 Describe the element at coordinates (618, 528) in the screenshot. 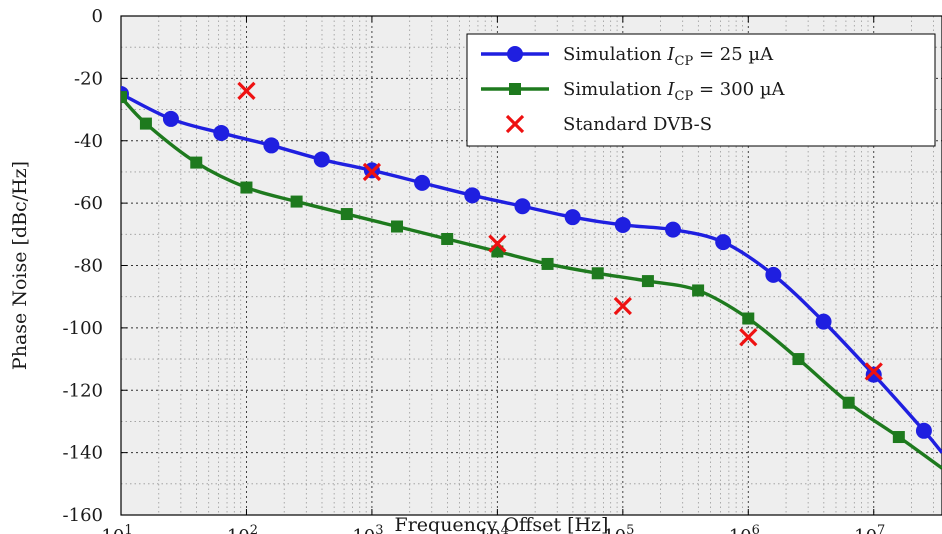

I see `x-tick-label: 105` at that location.